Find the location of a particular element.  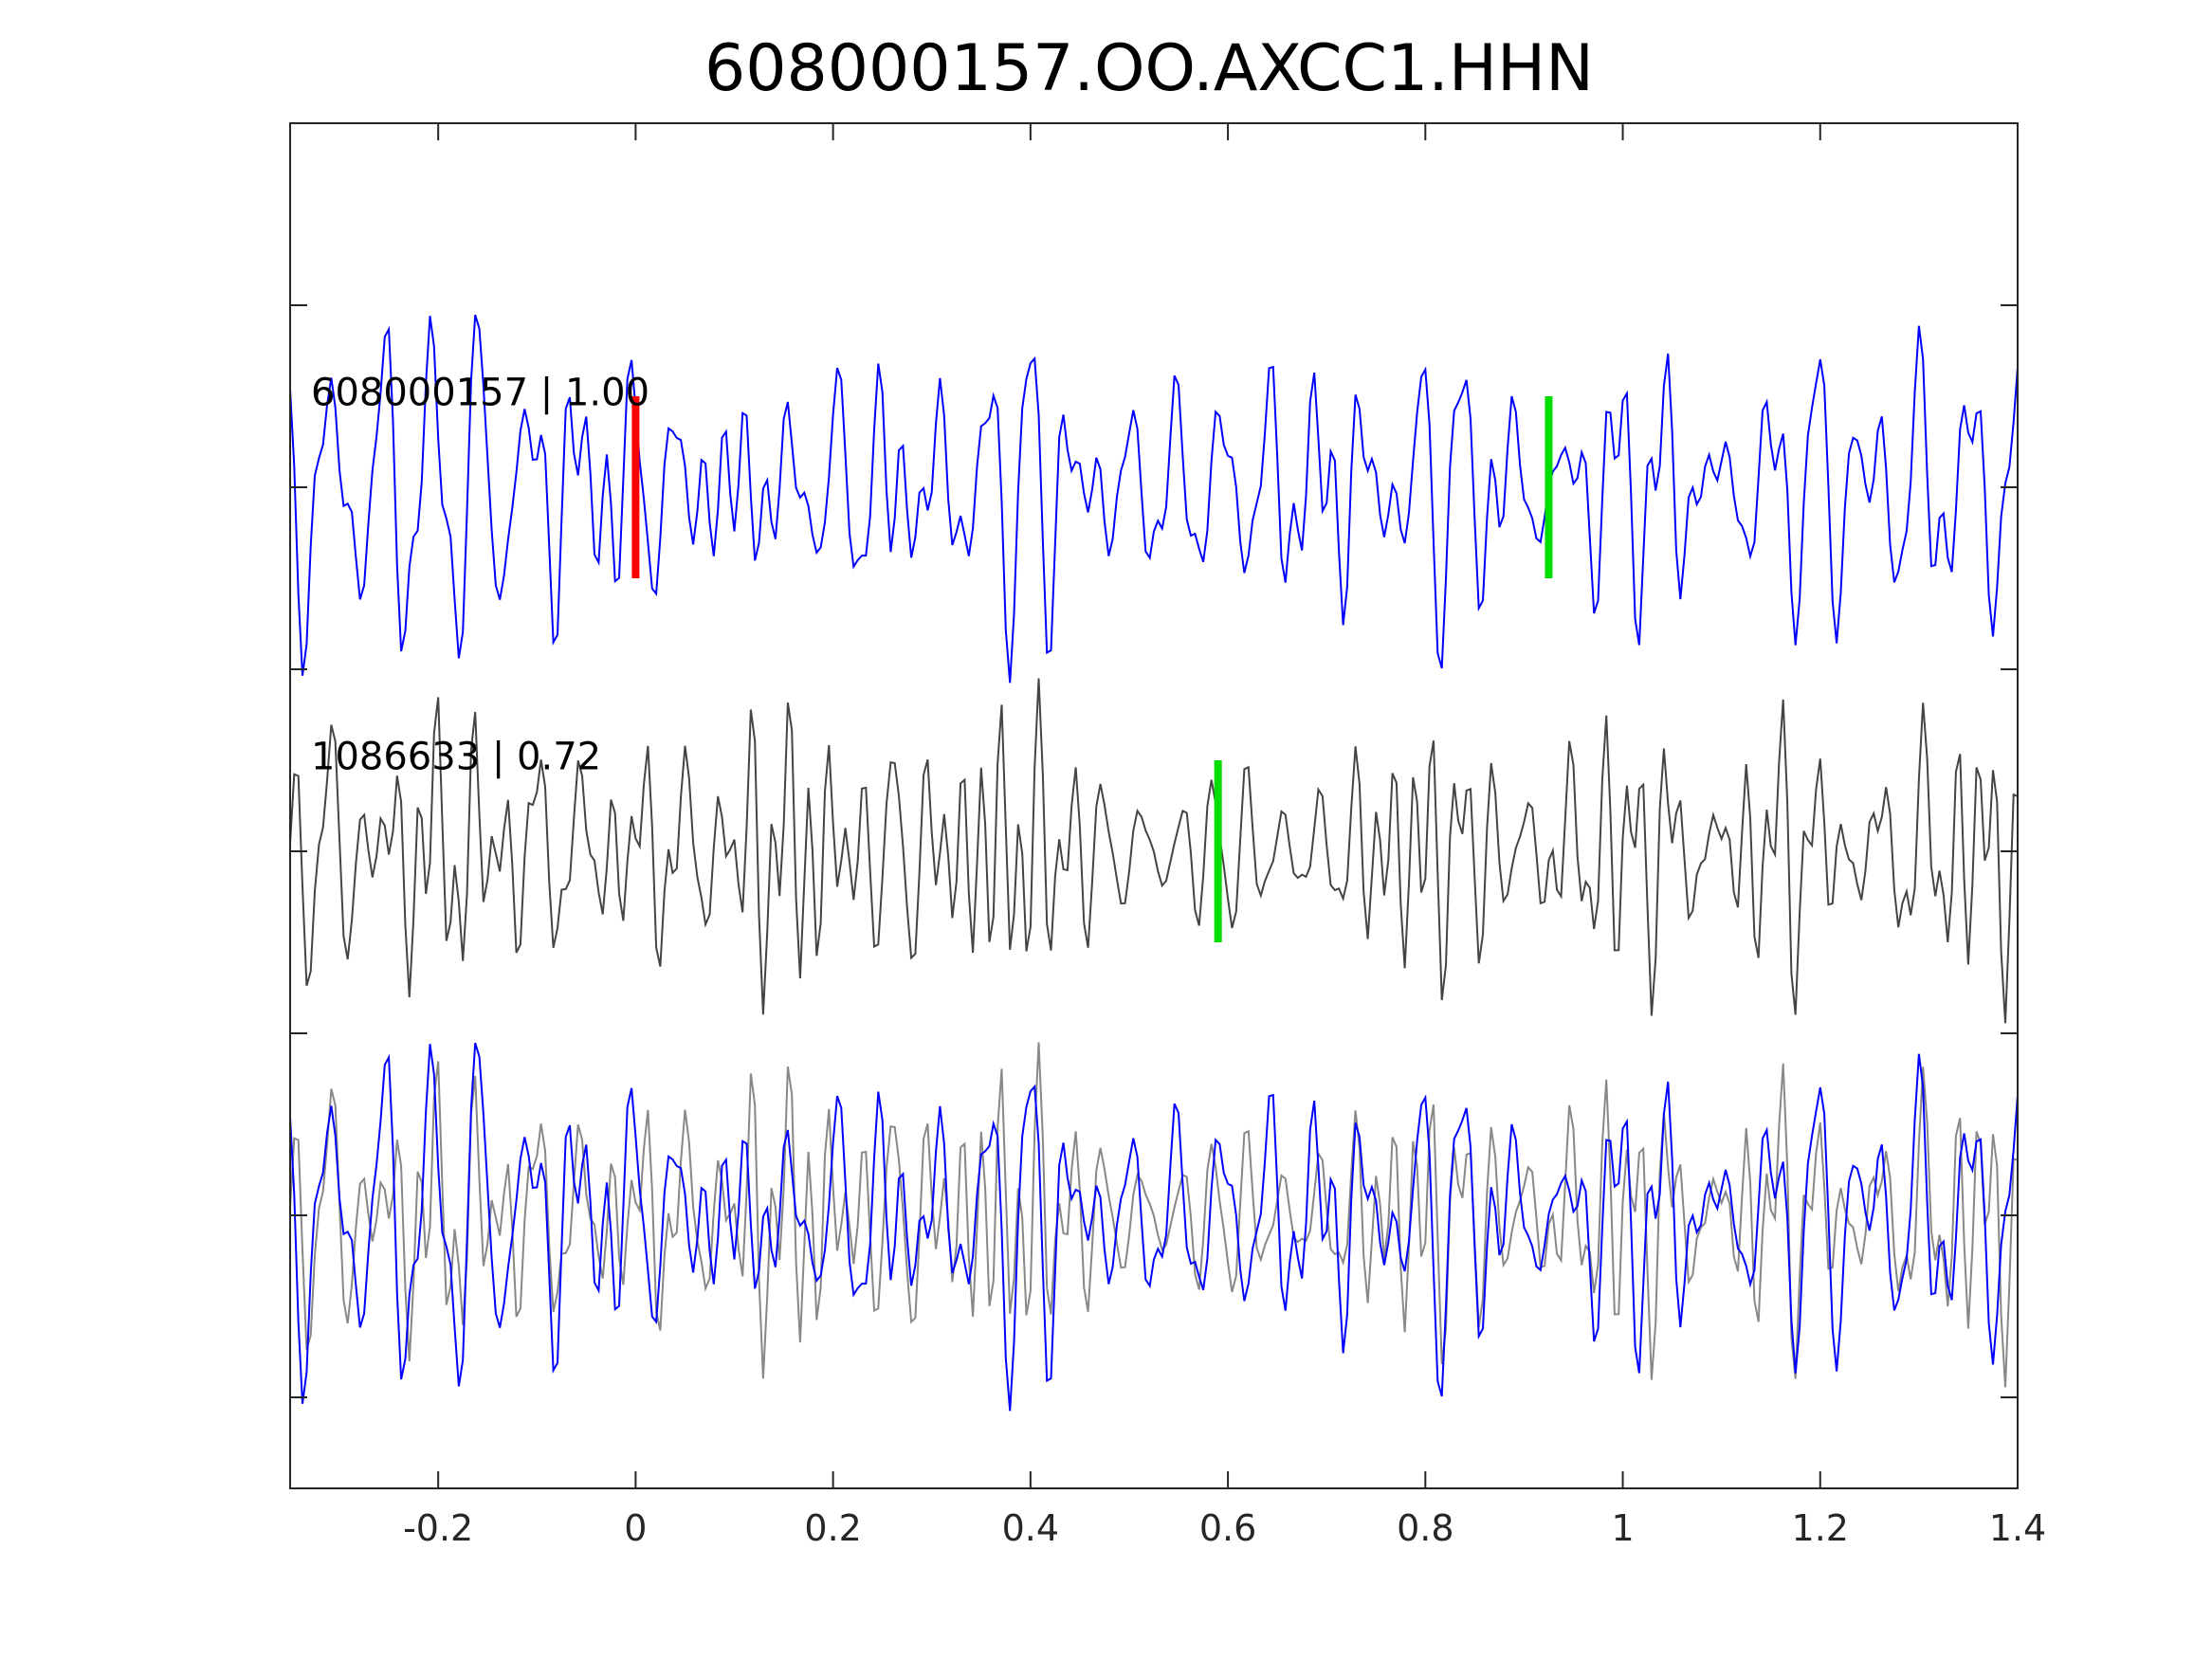

x-tick-label-4: 0.6 is located at coordinates (1227, 1528).